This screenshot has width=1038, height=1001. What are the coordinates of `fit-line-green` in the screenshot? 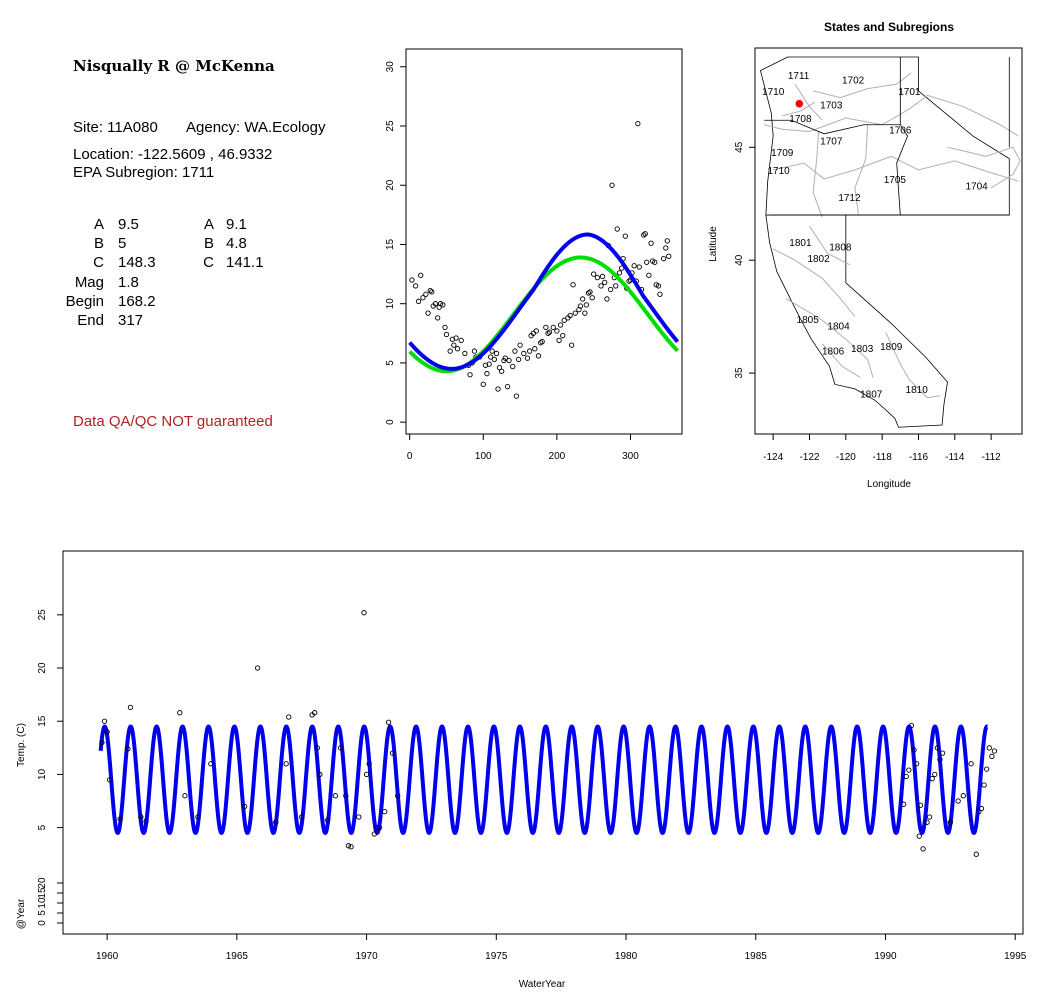 It's located at (544, 314).